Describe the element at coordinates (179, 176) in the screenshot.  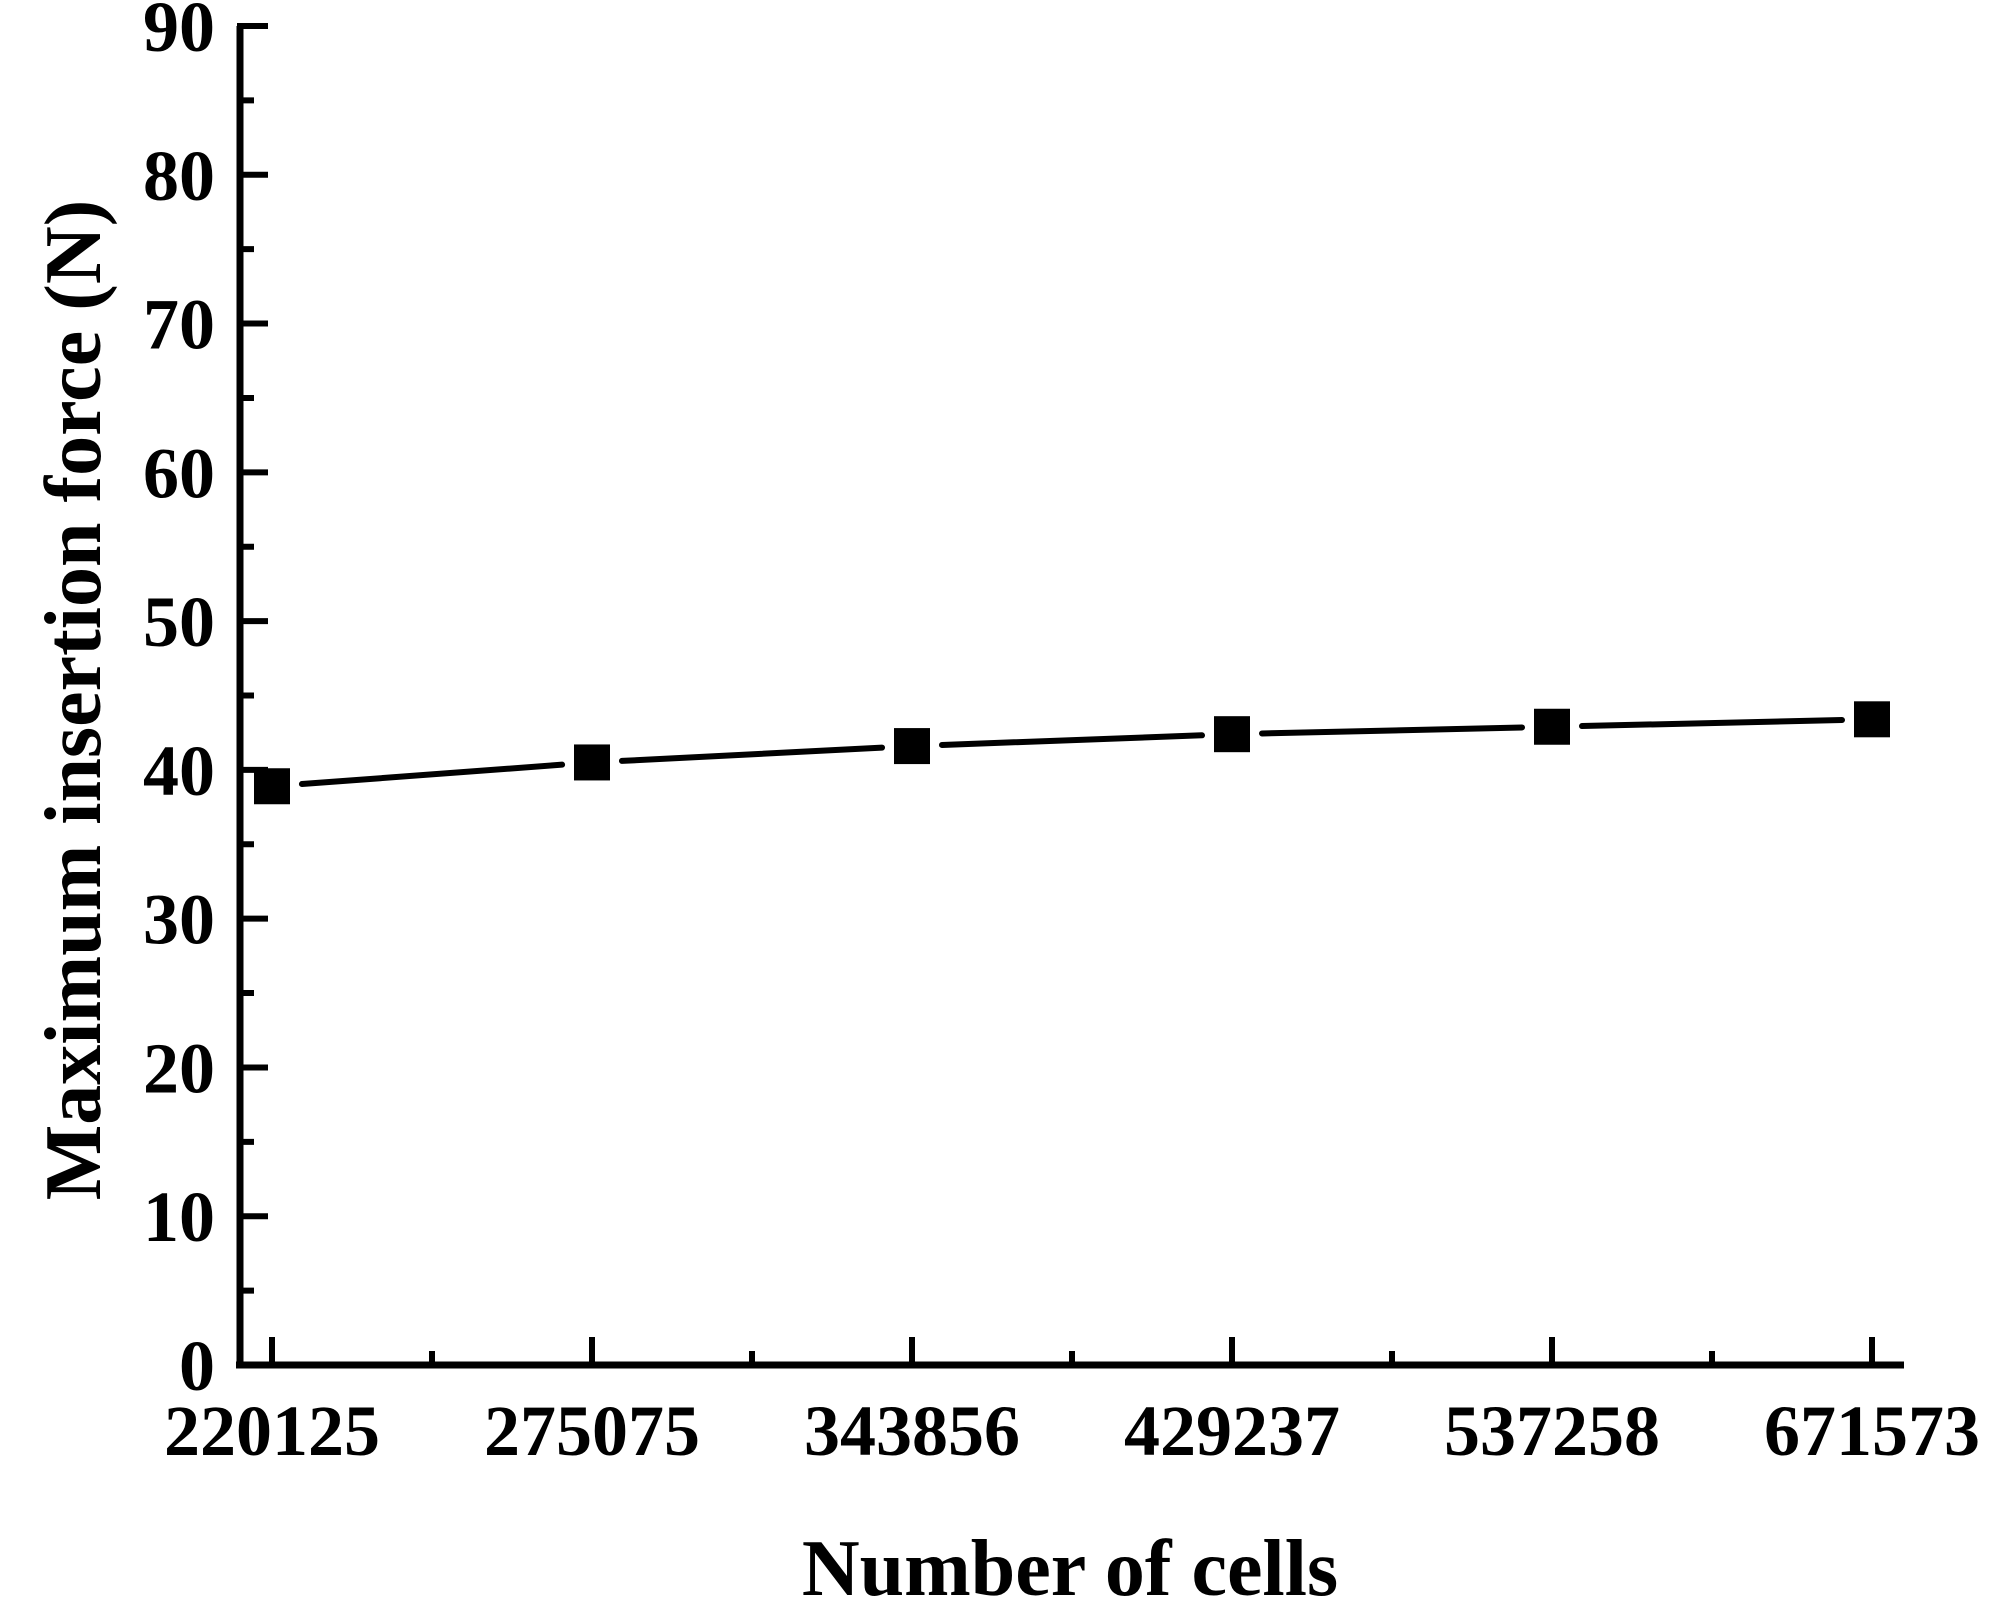
I see `y-tick-label: 80` at that location.